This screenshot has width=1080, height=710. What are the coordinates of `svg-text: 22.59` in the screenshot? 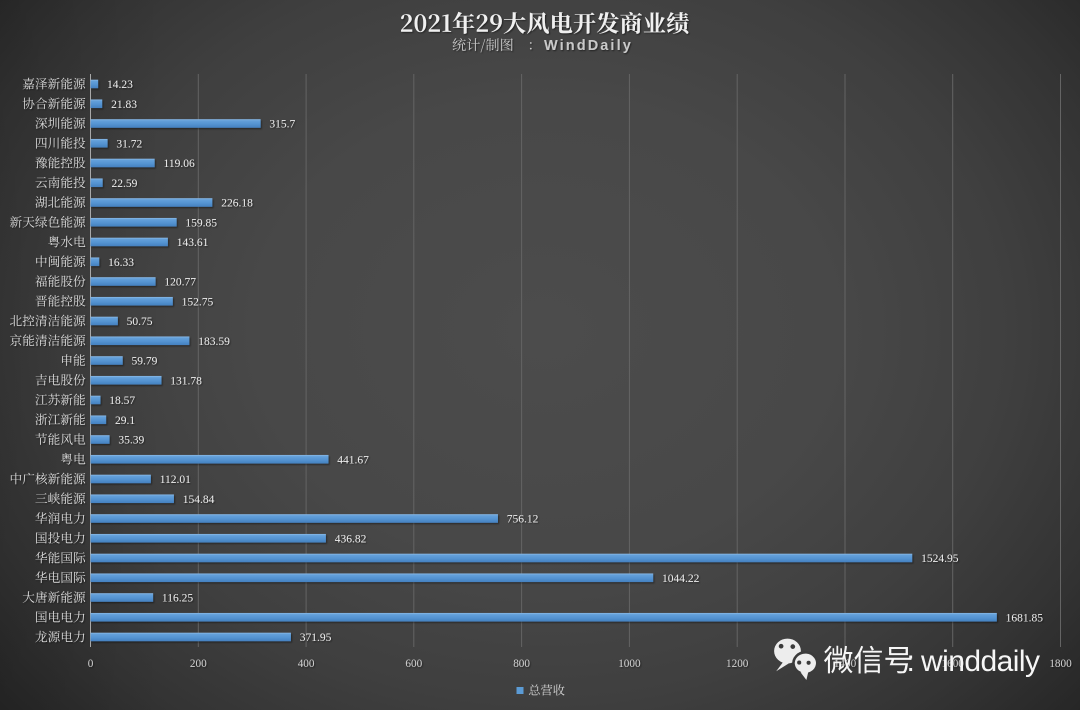 It's located at (125, 184).